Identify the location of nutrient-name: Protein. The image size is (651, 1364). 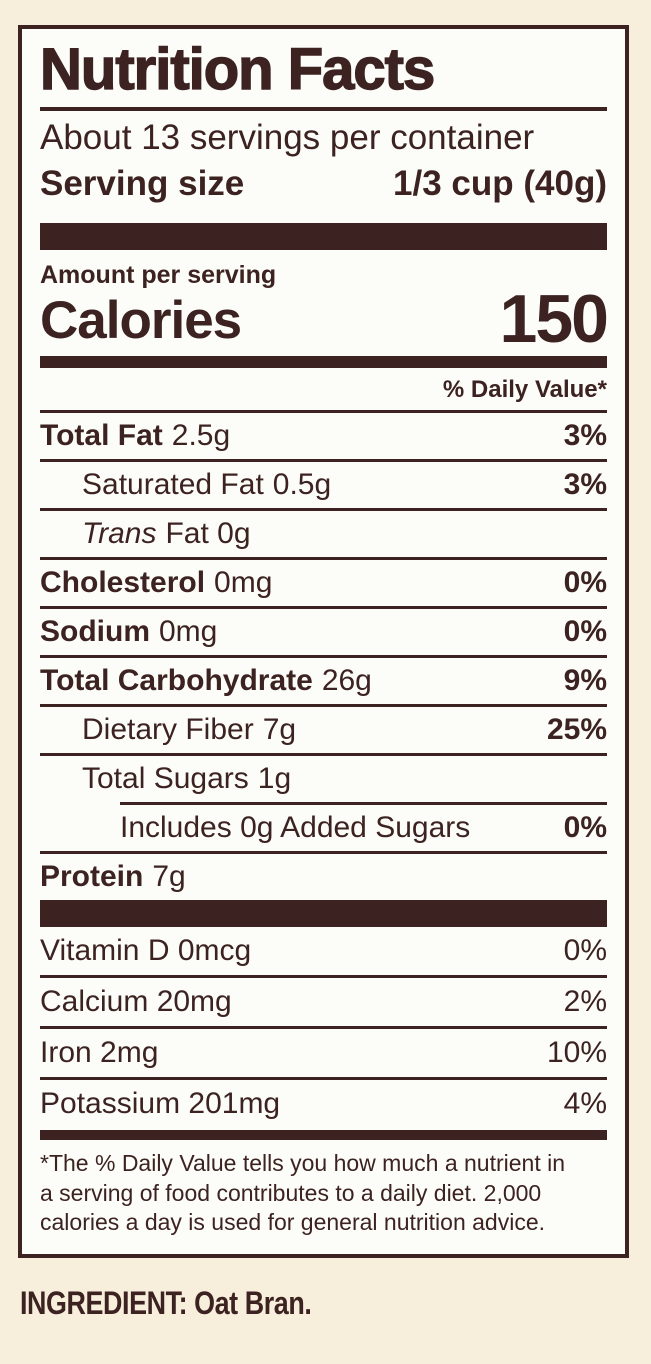
(92, 876).